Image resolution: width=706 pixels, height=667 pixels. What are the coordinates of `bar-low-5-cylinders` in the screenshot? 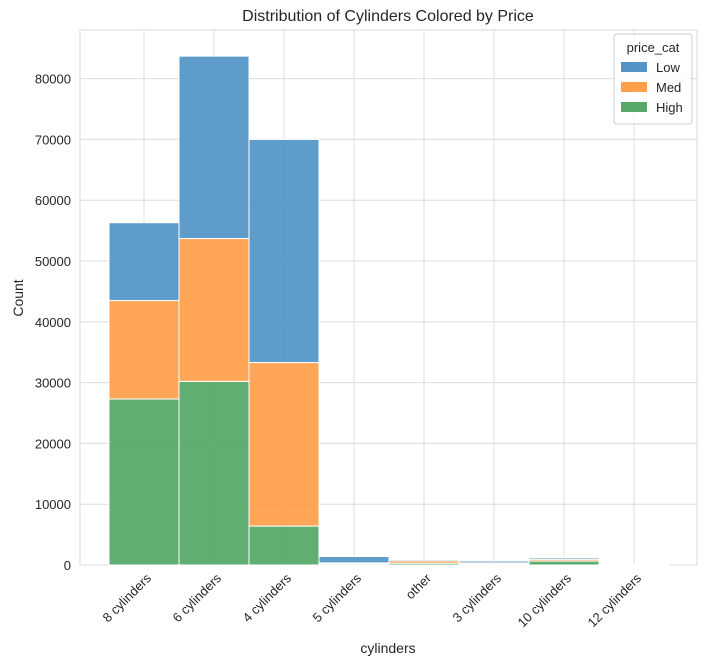 It's located at (354, 559).